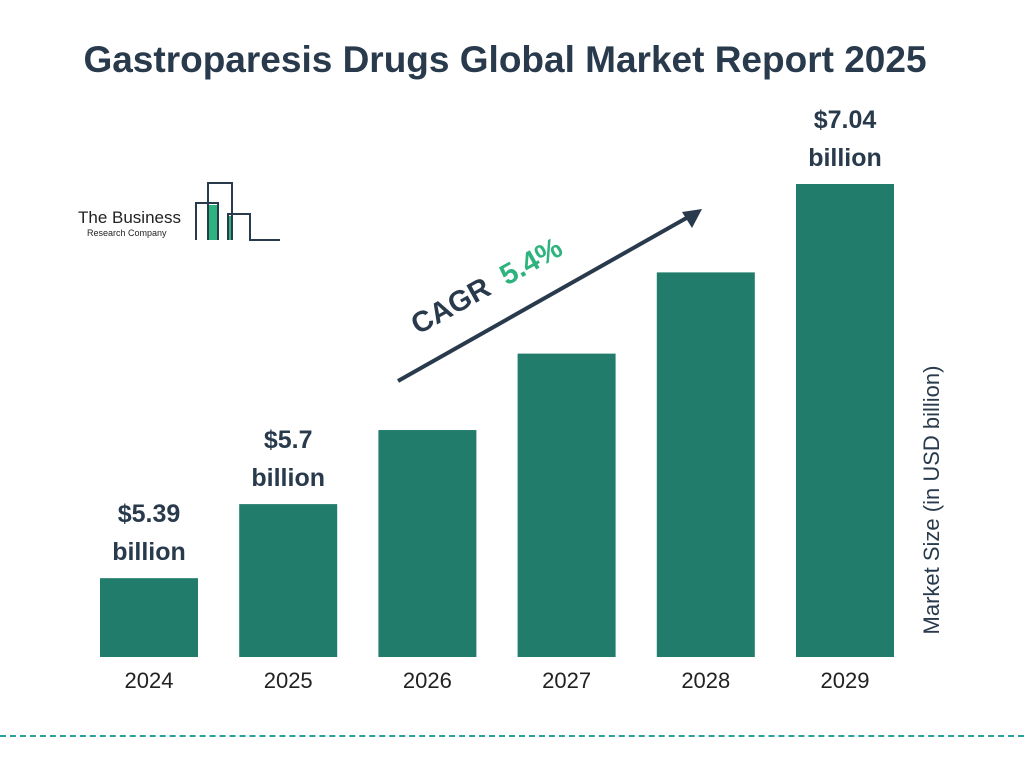 This screenshot has height=768, width=1024. I want to click on data-label: $7.04 billion, so click(845, 139).